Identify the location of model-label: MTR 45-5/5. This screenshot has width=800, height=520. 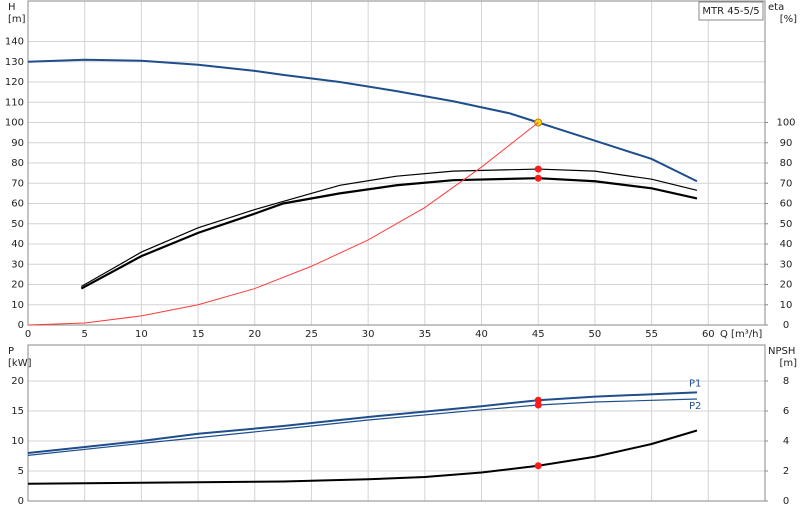
(730, 11).